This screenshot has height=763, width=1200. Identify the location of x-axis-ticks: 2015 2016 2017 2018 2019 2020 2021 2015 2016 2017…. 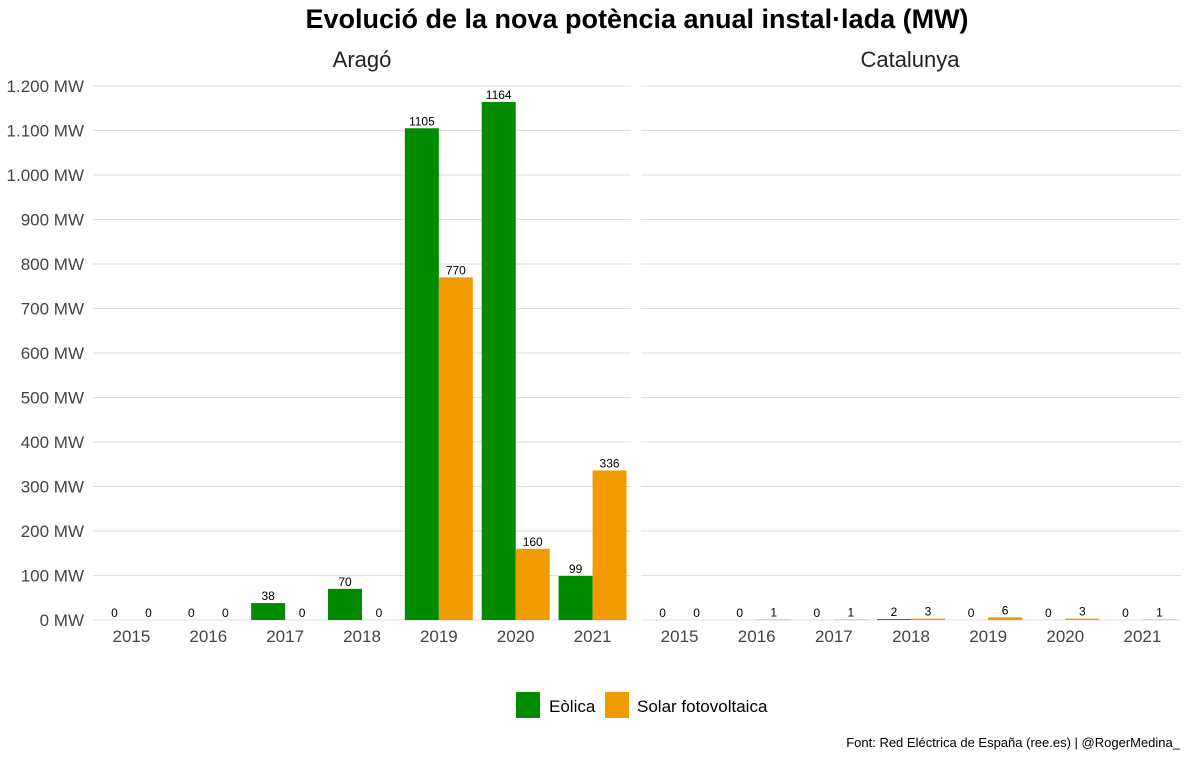
(637, 636).